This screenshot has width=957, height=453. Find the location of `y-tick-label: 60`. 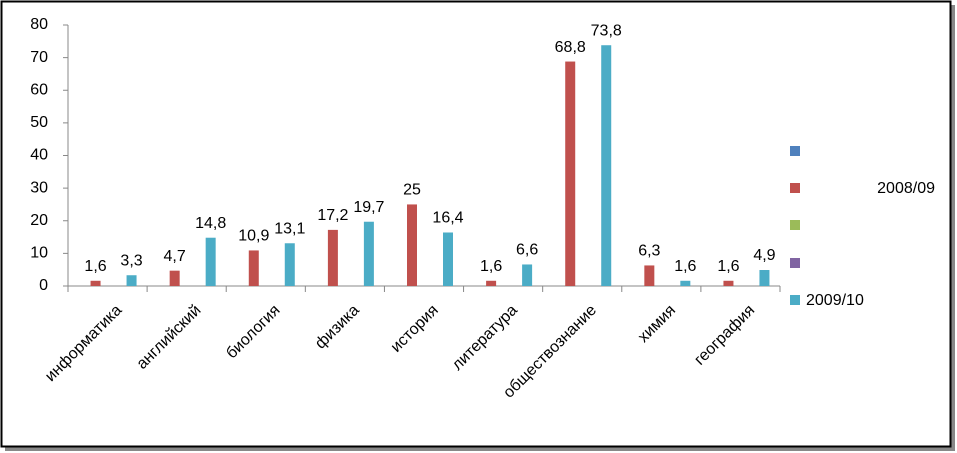

y-tick-label: 60 is located at coordinates (39, 89).